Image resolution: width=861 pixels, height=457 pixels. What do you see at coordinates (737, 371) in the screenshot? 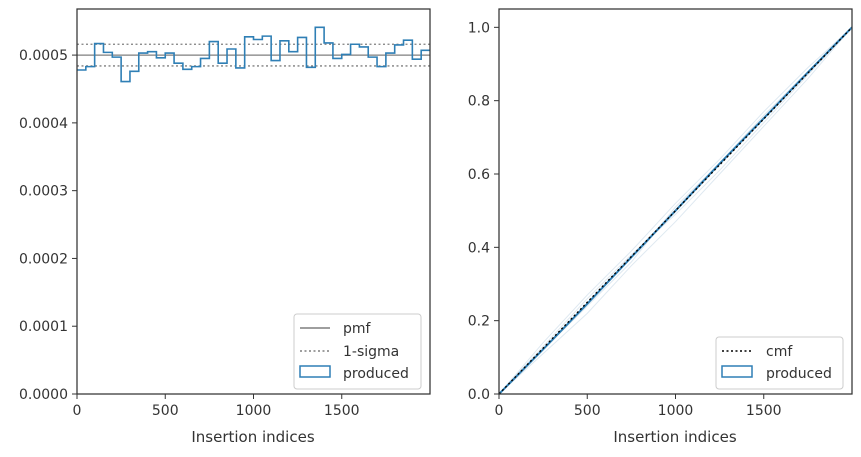
I see `legend-cmf-produced-swatch` at bounding box center [737, 371].